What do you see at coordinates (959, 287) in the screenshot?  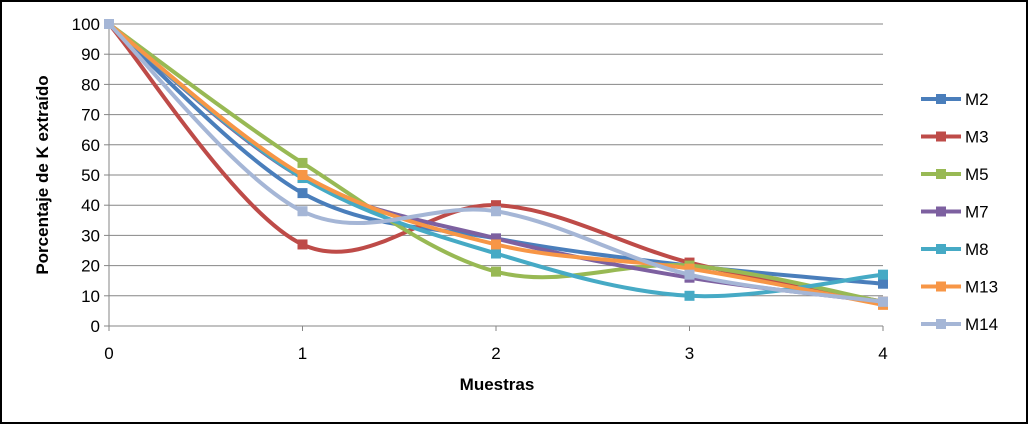 I see `legend-item-m13: M13` at bounding box center [959, 287].